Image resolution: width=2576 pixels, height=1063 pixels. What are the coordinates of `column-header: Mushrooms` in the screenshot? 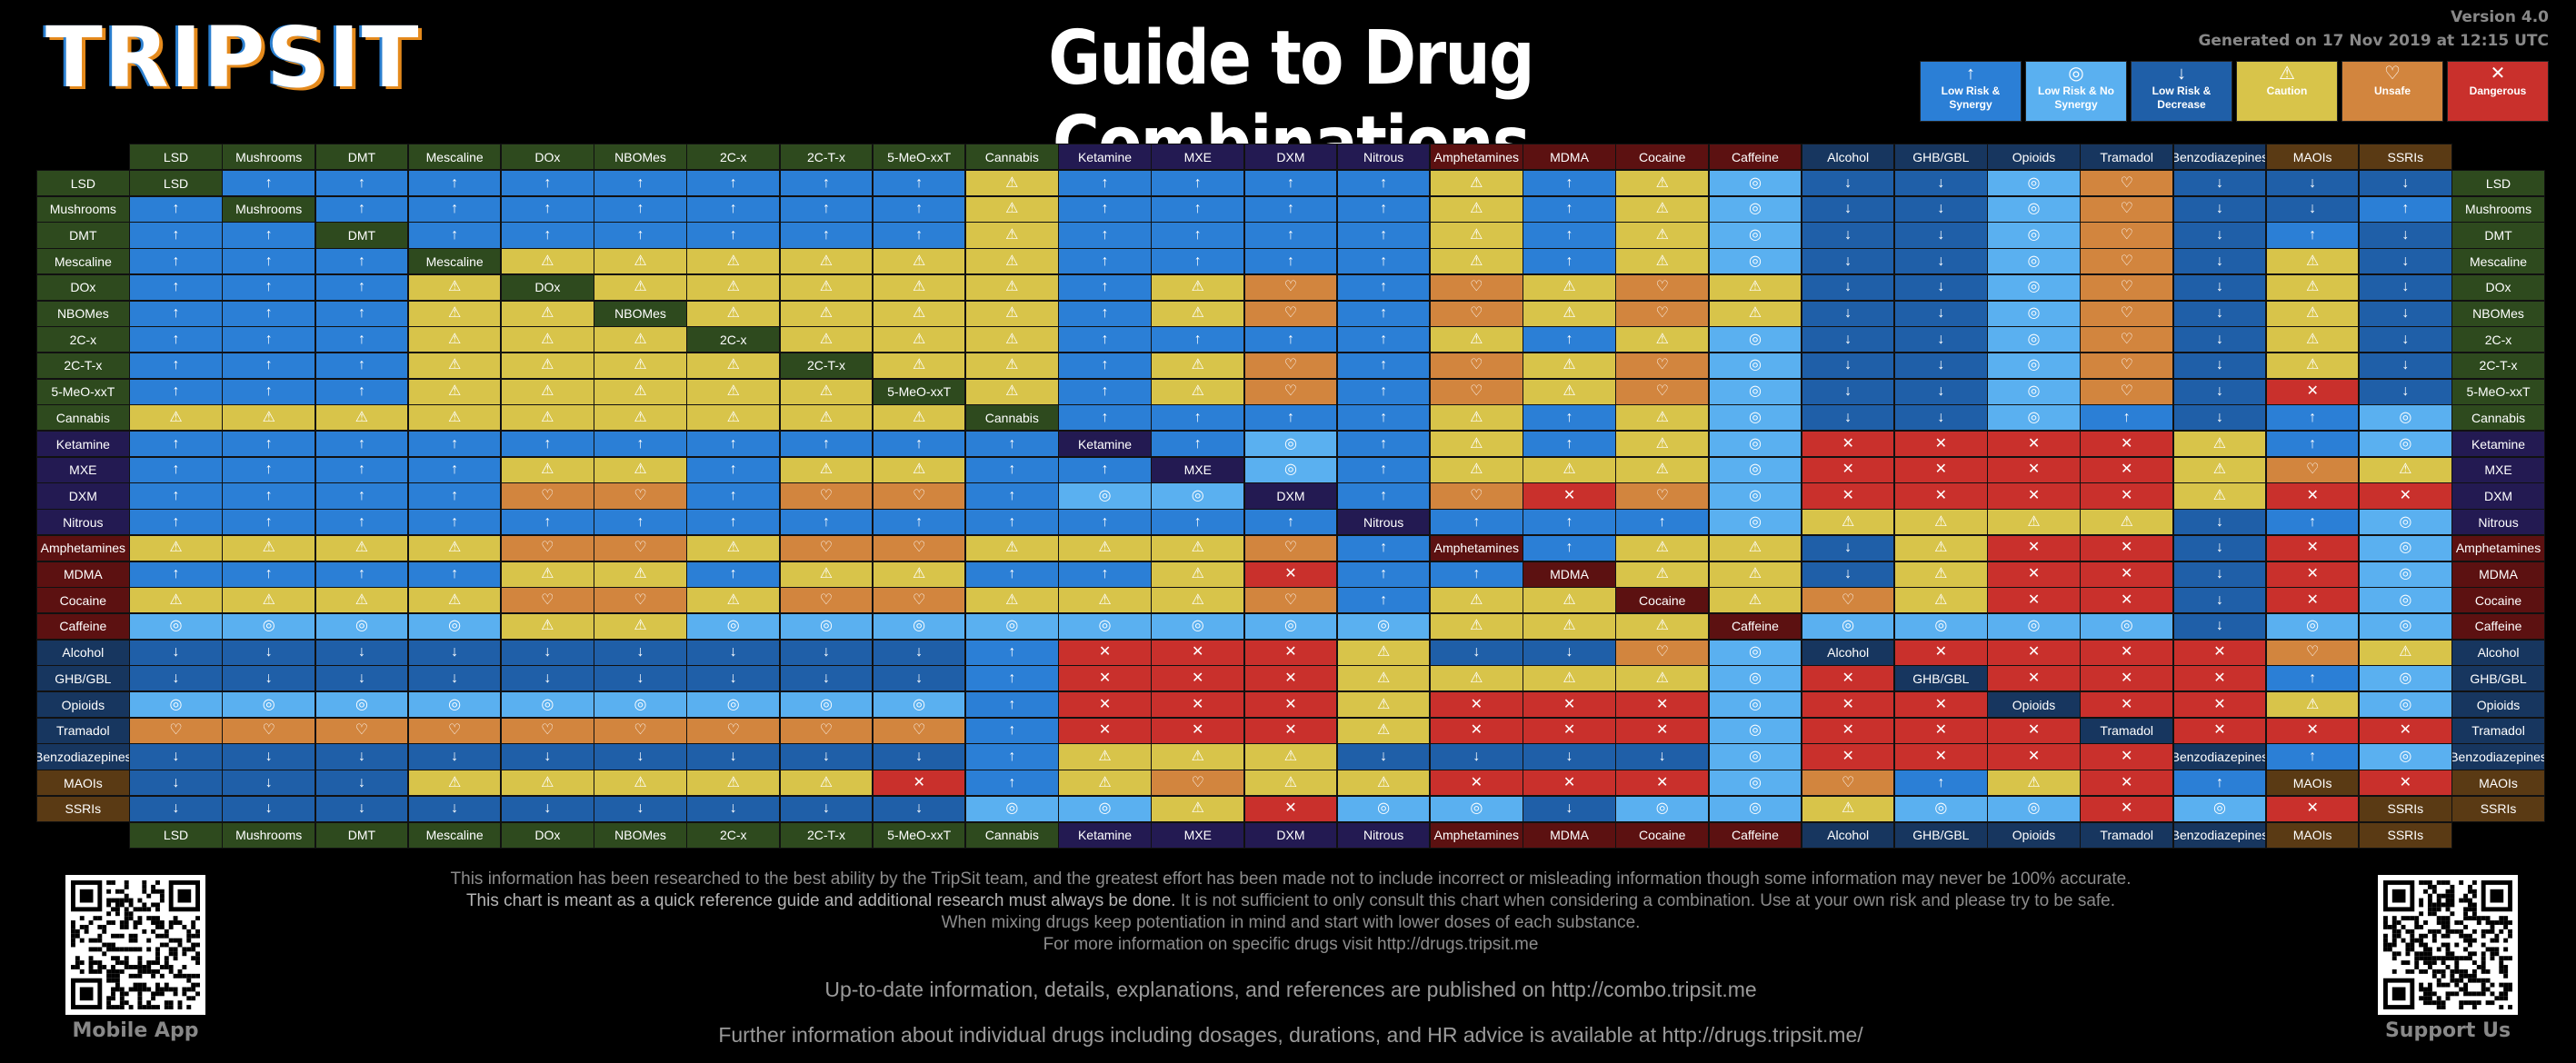 It's located at (269, 157).